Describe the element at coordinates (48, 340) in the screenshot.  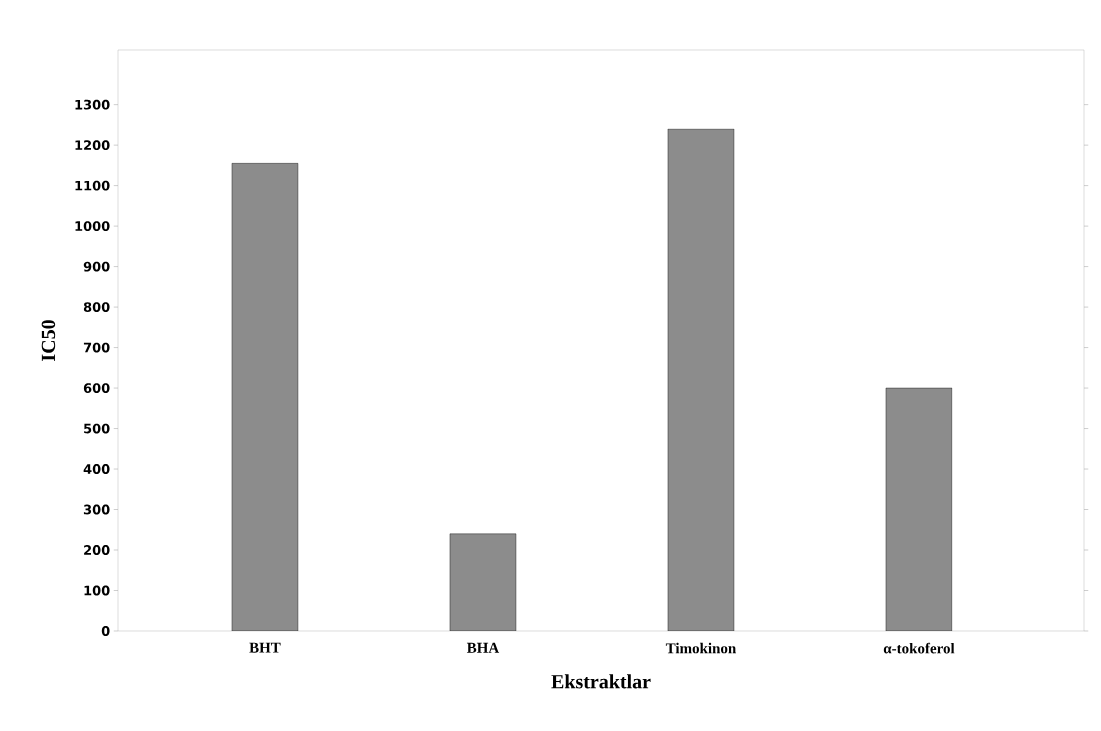
I see `y-axis-title: IC50` at that location.